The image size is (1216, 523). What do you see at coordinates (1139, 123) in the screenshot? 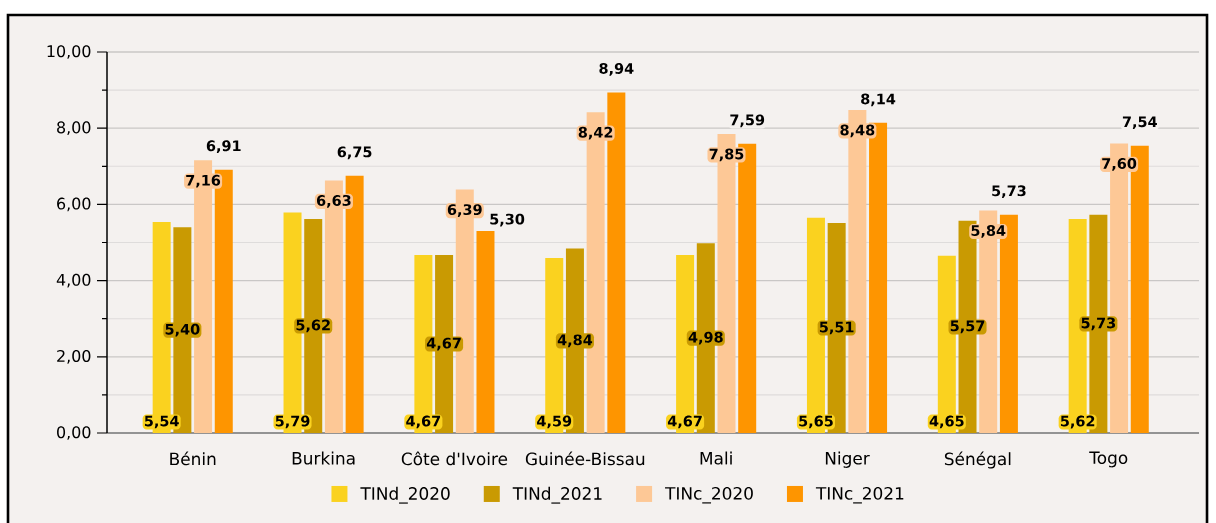
I see `data-label: 7,54` at bounding box center [1139, 123].